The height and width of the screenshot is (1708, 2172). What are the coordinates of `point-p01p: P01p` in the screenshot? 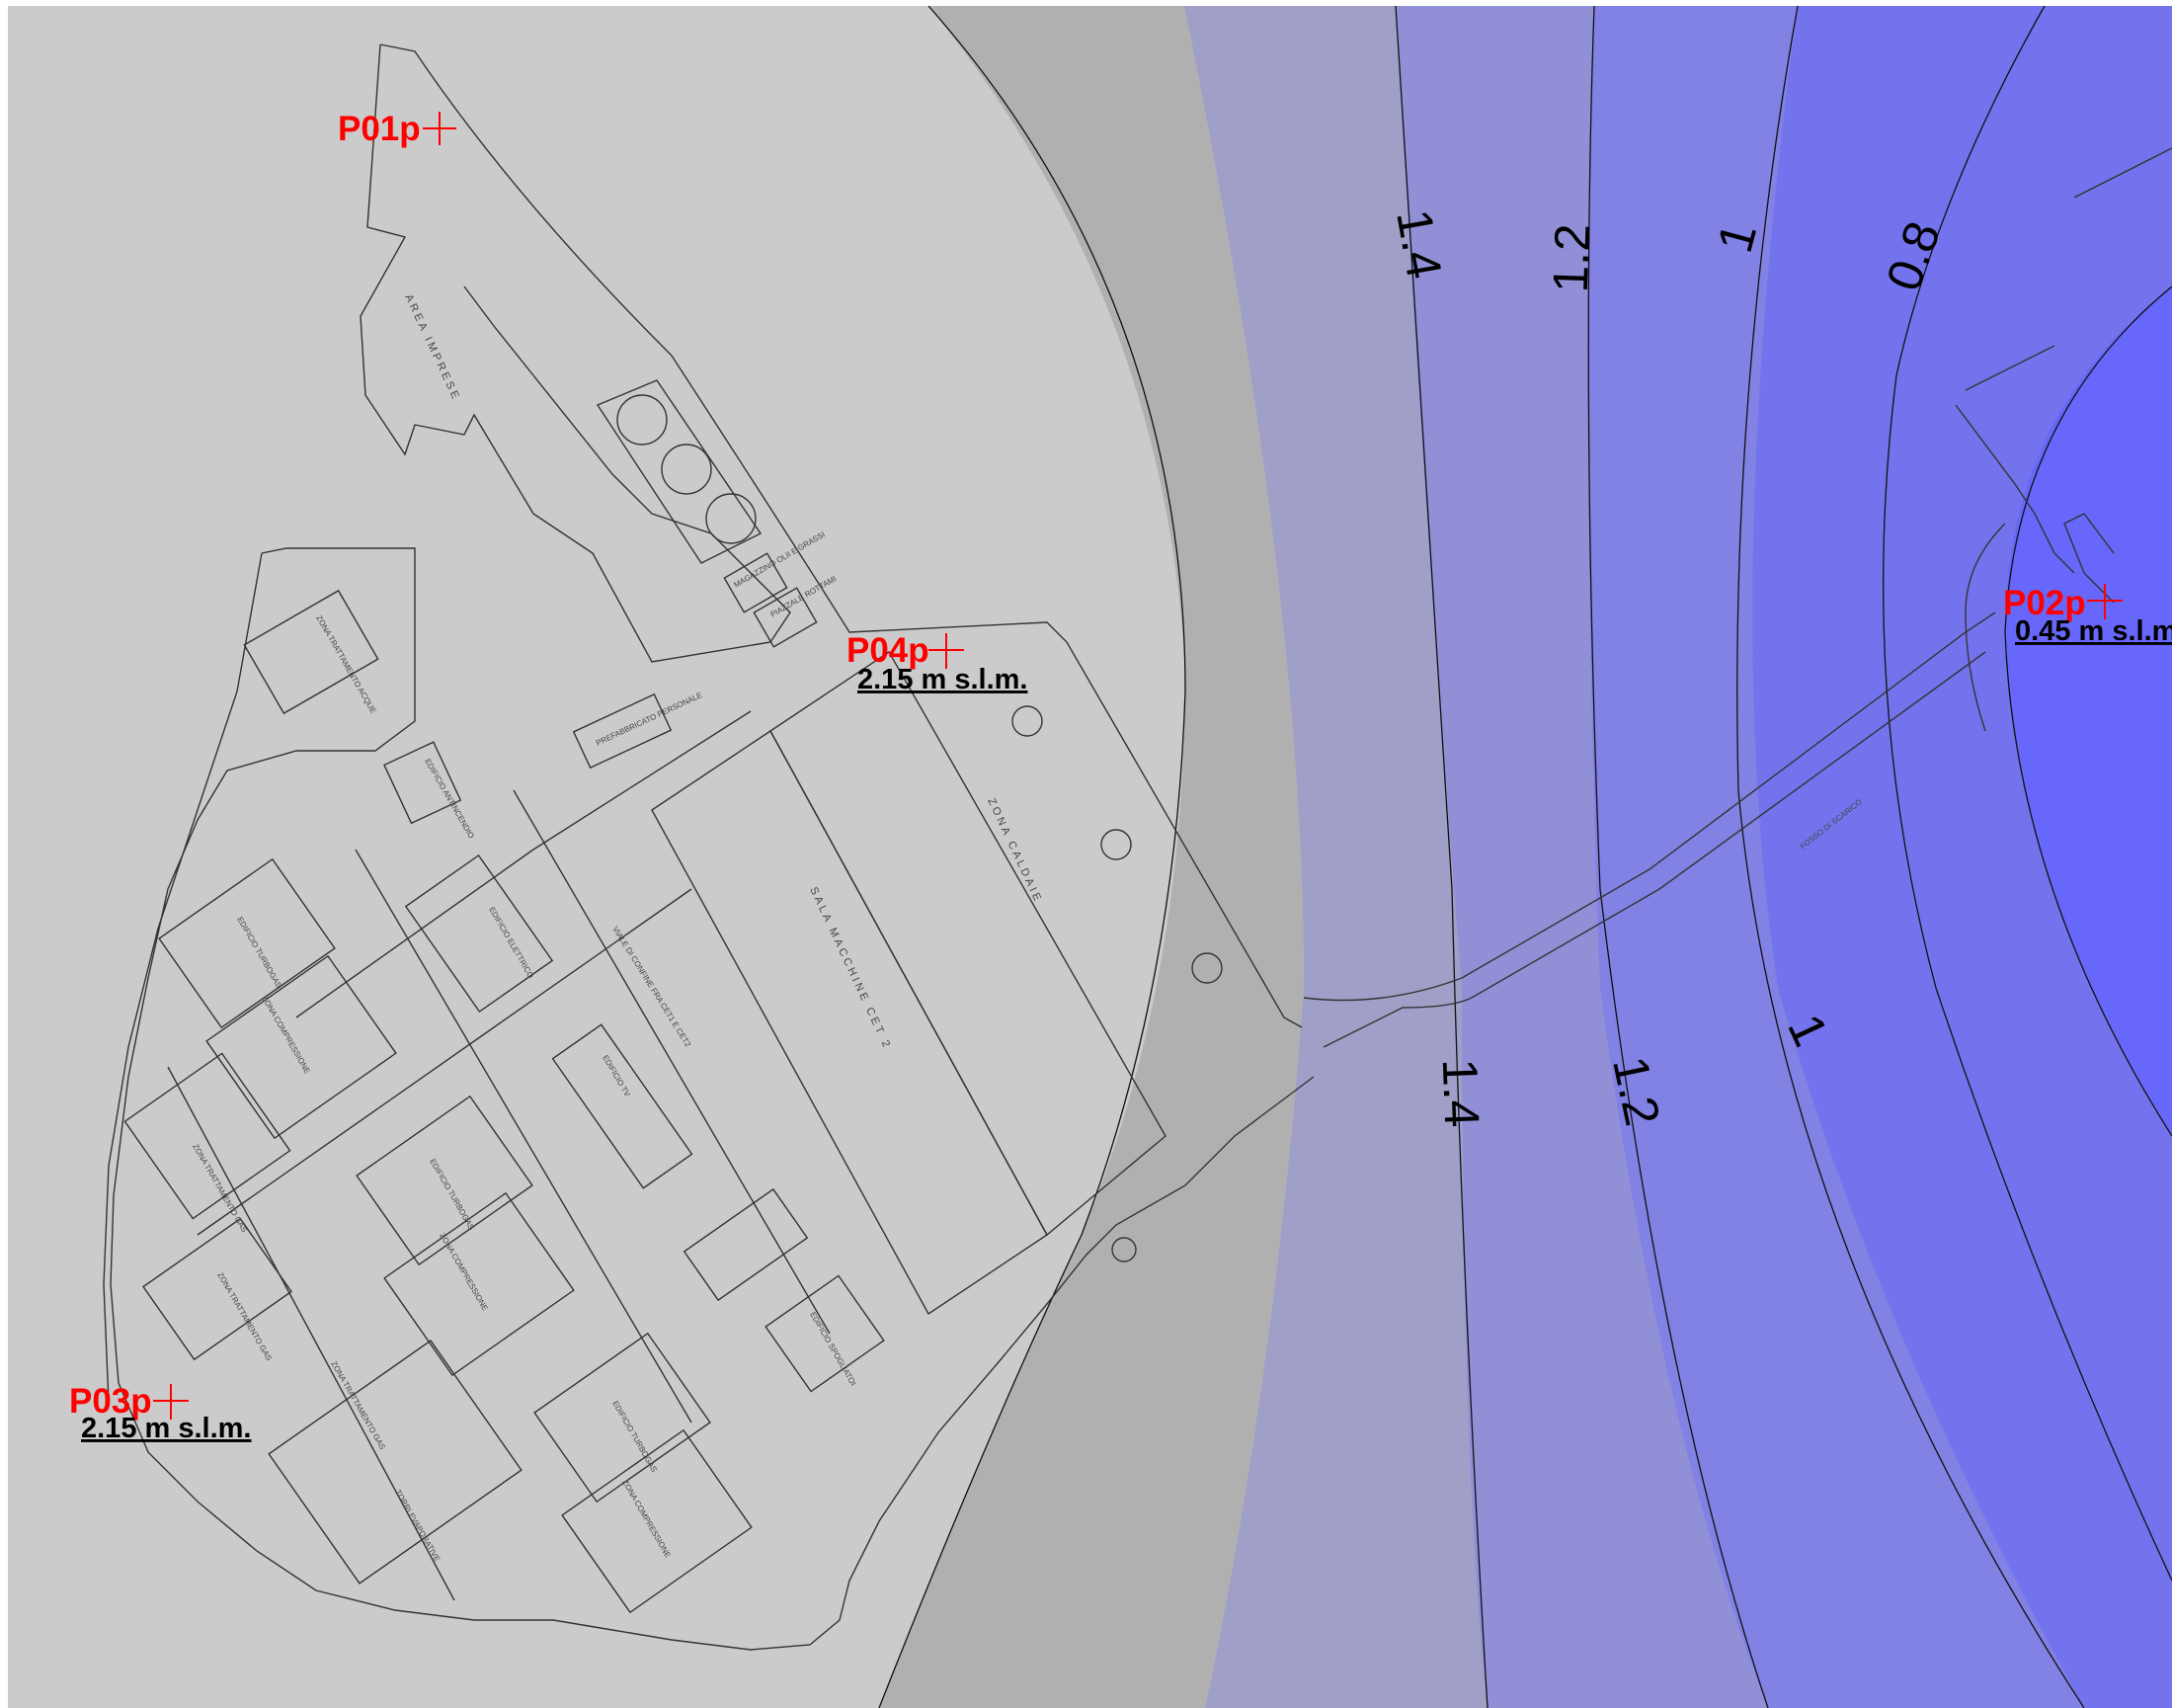 It's located at (397, 129).